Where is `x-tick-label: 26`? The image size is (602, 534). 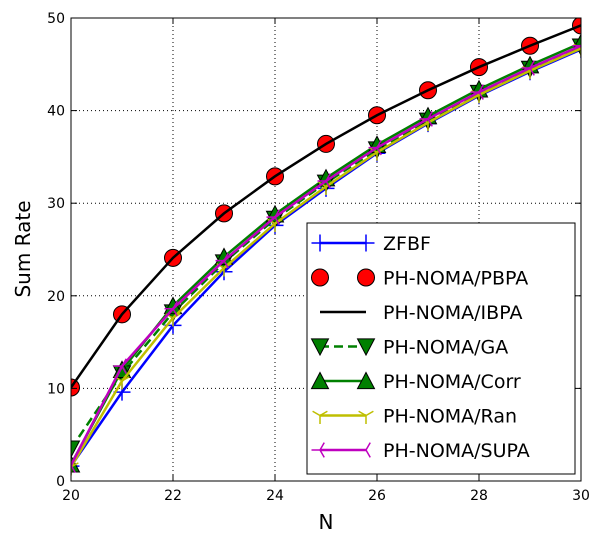
x-tick-label: 26 is located at coordinates (377, 496).